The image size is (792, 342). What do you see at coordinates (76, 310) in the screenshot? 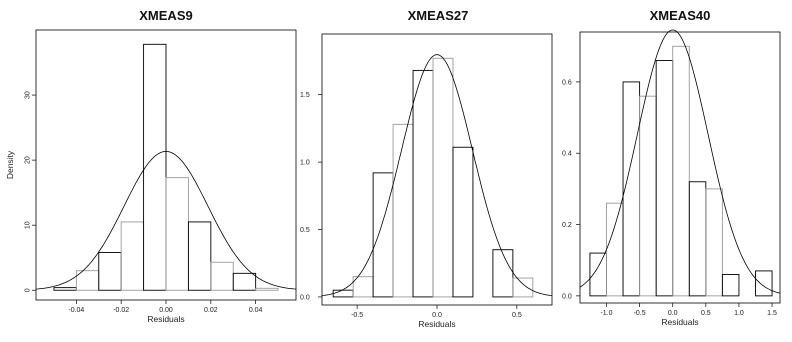
I see `x-tick-label: -0.04` at bounding box center [76, 310].